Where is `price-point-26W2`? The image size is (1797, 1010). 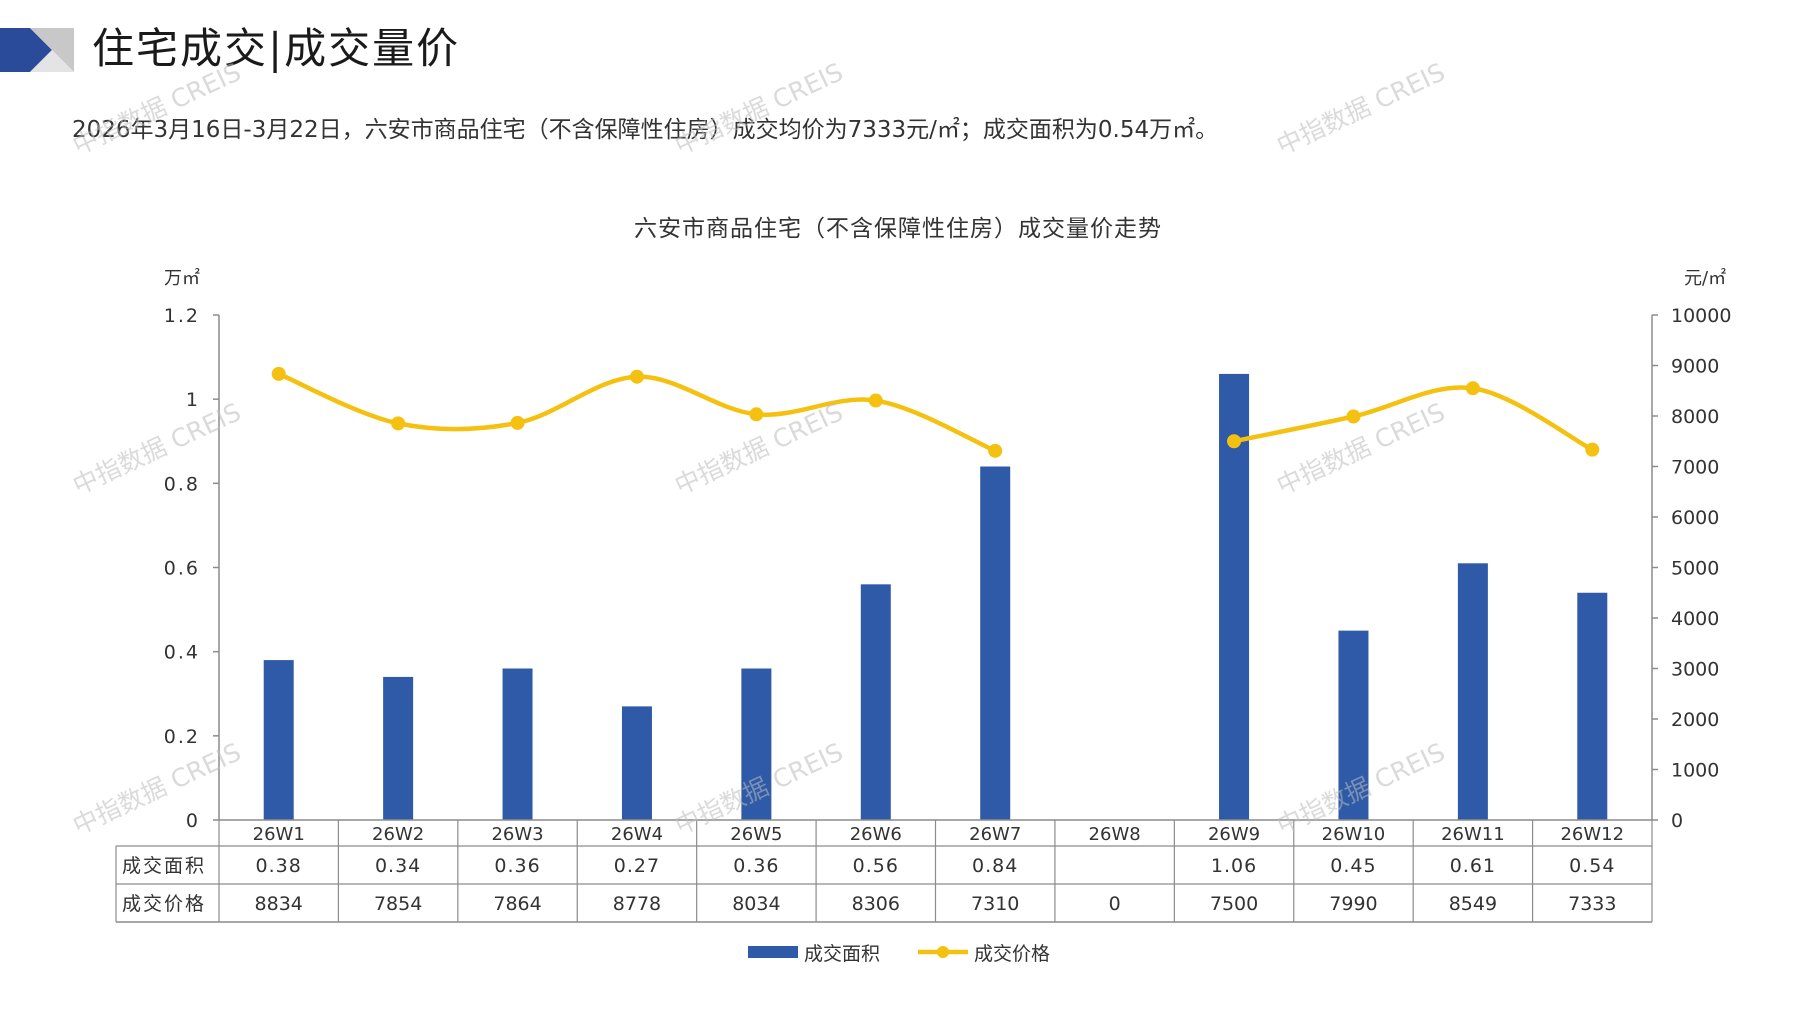
price-point-26W2 is located at coordinates (398, 423).